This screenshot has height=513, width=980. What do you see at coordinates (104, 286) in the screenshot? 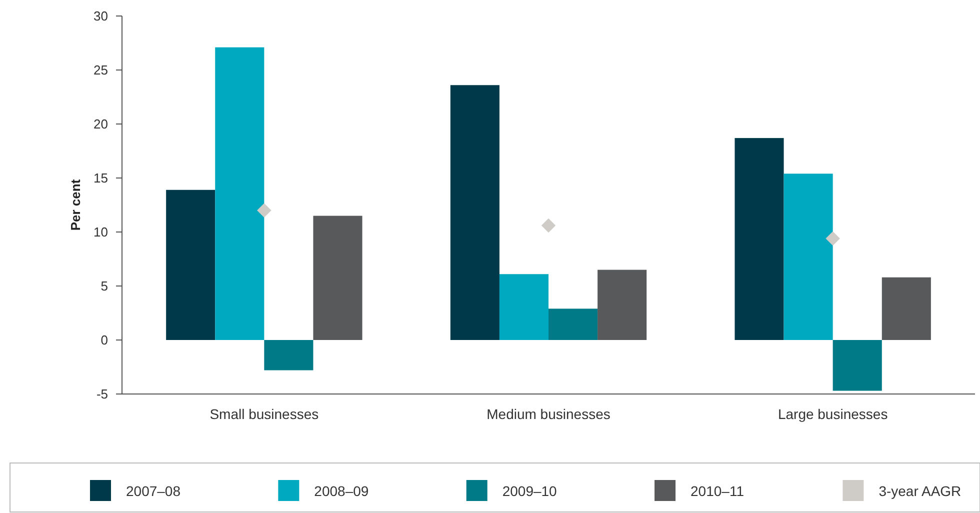
I see `y-tick-label: 5` at bounding box center [104, 286].